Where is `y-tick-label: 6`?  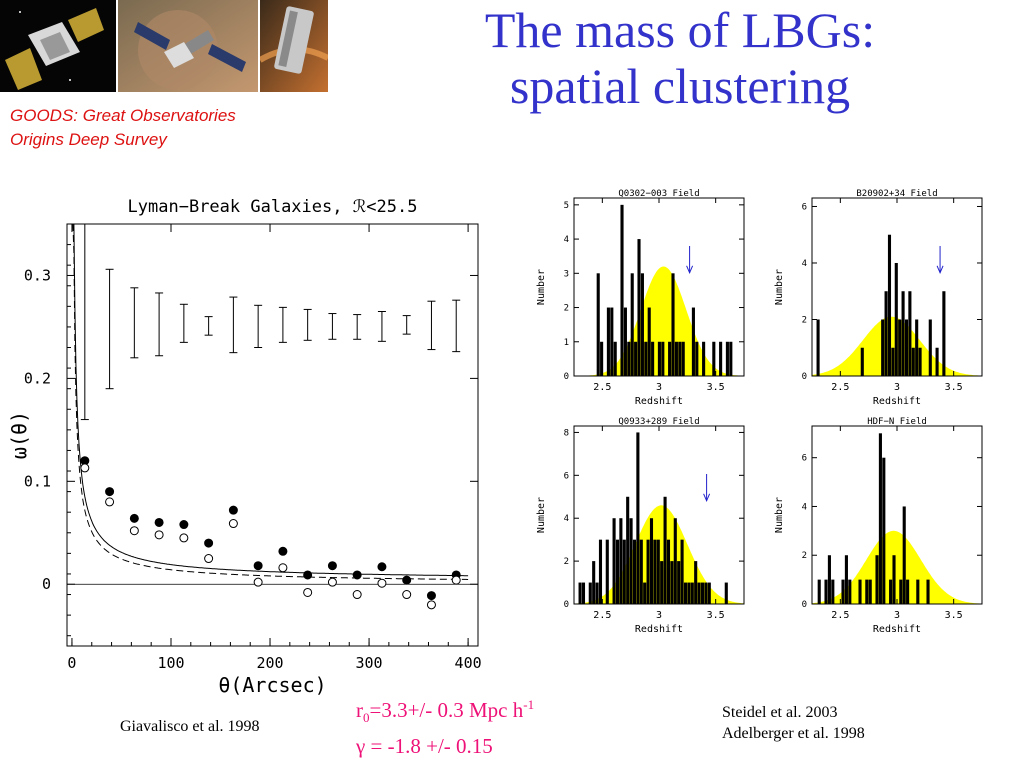
y-tick-label: 6 is located at coordinates (804, 459).